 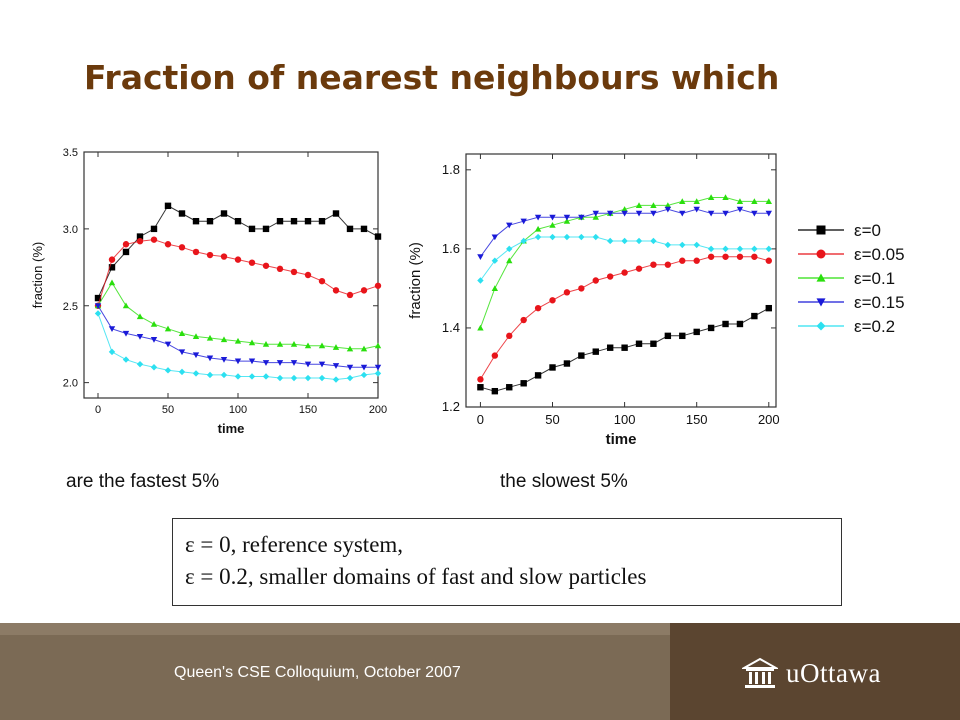 I want to click on chart1-xtick-label: 50, so click(x=168, y=410).